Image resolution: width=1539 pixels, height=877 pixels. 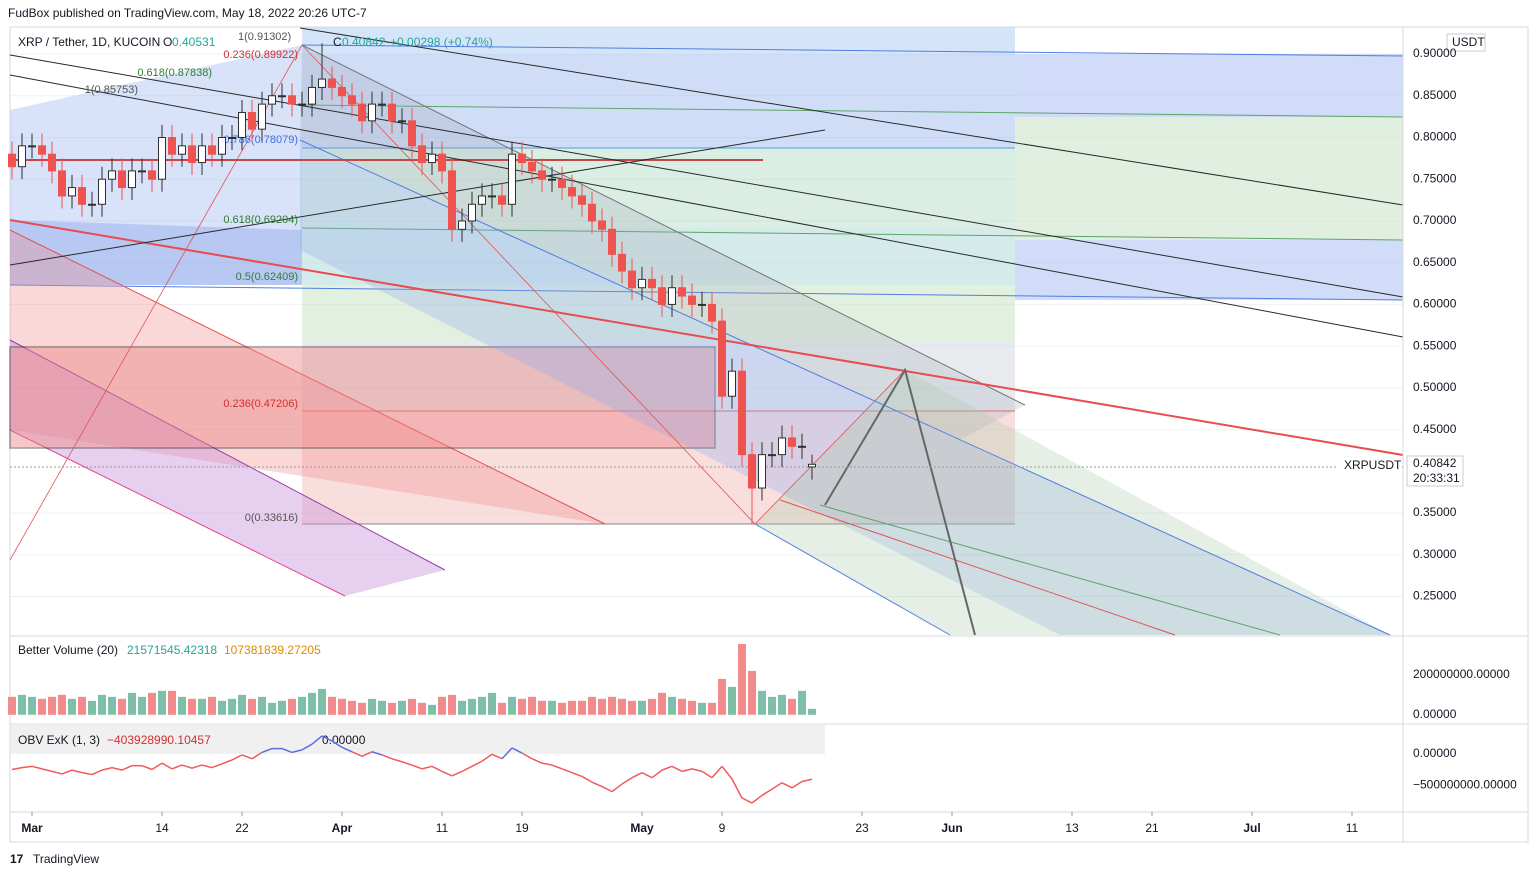 What do you see at coordinates (1435, 512) in the screenshot?
I see `y-tick-label: 0.35000` at bounding box center [1435, 512].